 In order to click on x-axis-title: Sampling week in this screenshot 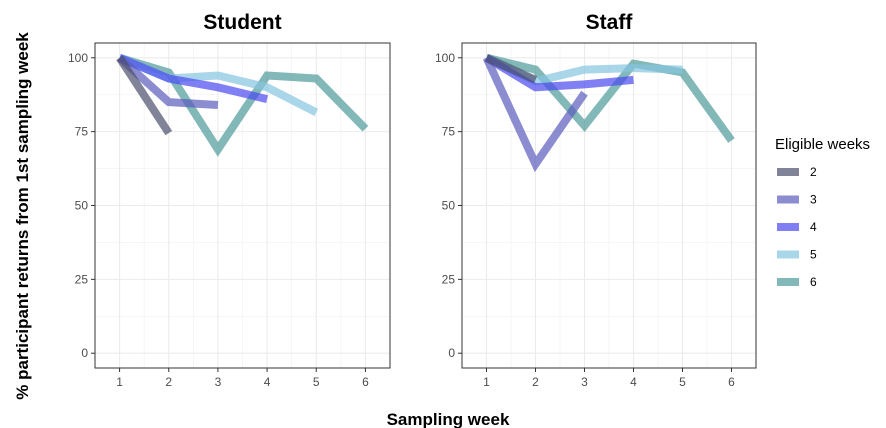, I will do `click(448, 419)`.